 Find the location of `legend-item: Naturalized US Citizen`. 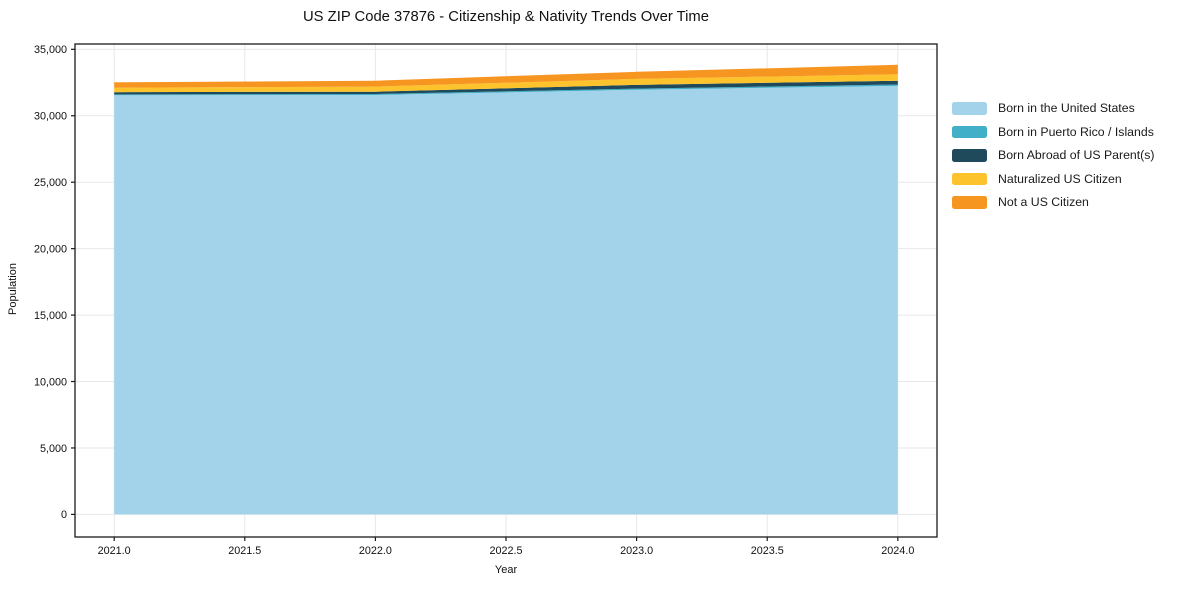

legend-item: Naturalized US Citizen is located at coordinates (1053, 178).